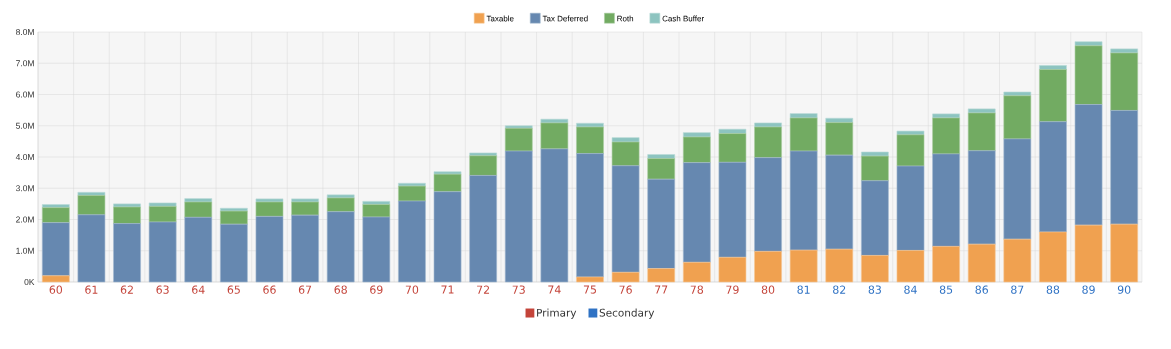  Describe the element at coordinates (589, 289) in the screenshot. I see `x-tick-label: 75` at that location.